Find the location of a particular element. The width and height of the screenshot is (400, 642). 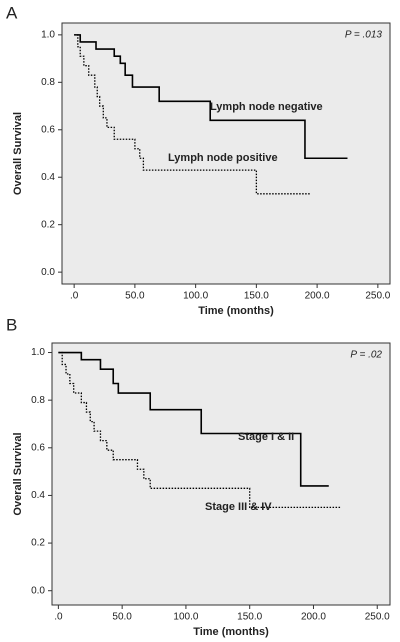

curve-label: Stage I & II is located at coordinates (266, 437).